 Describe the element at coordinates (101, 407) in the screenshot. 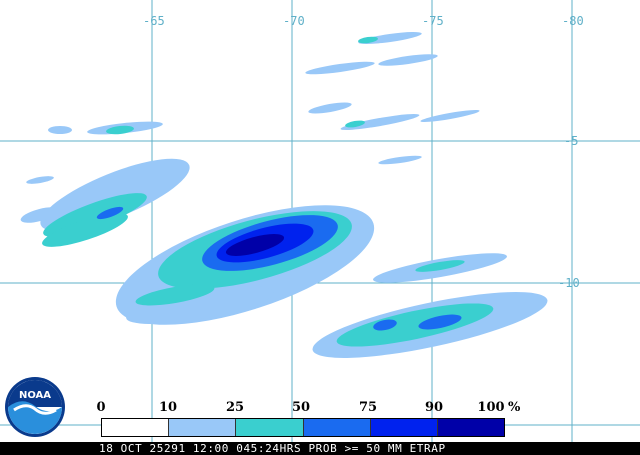

I see `legend-tick-0: 0` at that location.